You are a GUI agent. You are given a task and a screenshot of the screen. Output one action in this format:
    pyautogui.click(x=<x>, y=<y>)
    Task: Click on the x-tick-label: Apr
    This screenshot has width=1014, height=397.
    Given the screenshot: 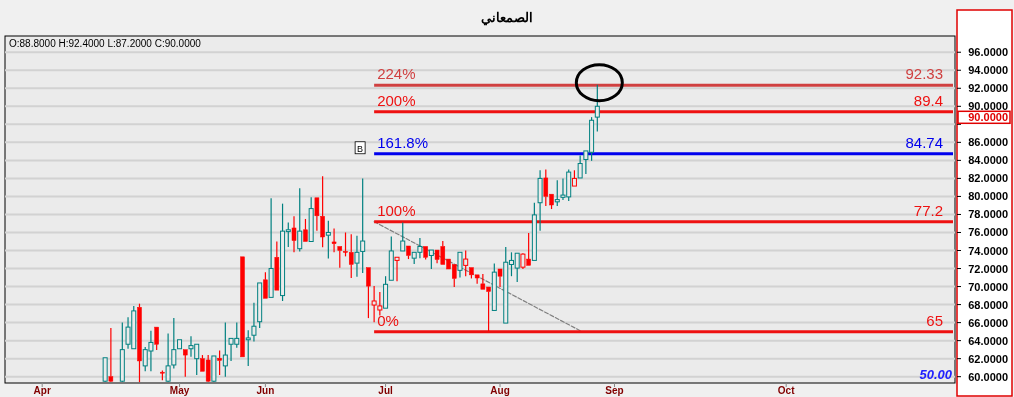 What is the action you would take?
    pyautogui.click(x=42, y=390)
    